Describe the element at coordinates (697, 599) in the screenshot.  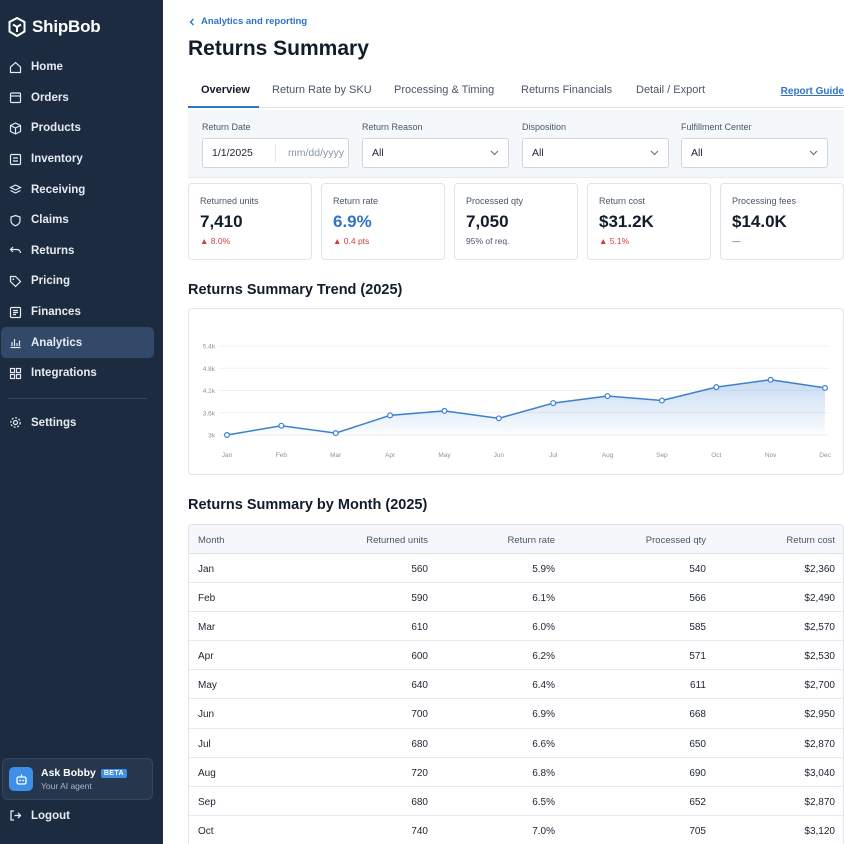
I see `table-cell: 566` at that location.